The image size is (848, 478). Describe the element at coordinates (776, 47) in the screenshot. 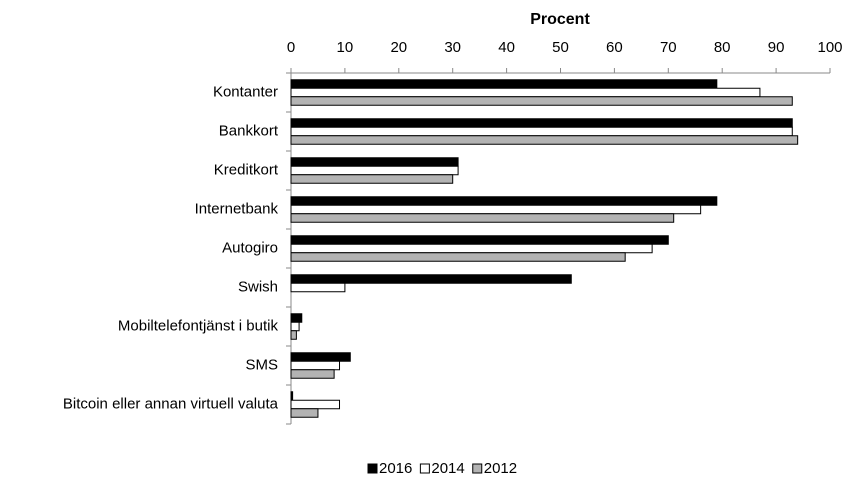

I see `x-tick-label: 90` at that location.